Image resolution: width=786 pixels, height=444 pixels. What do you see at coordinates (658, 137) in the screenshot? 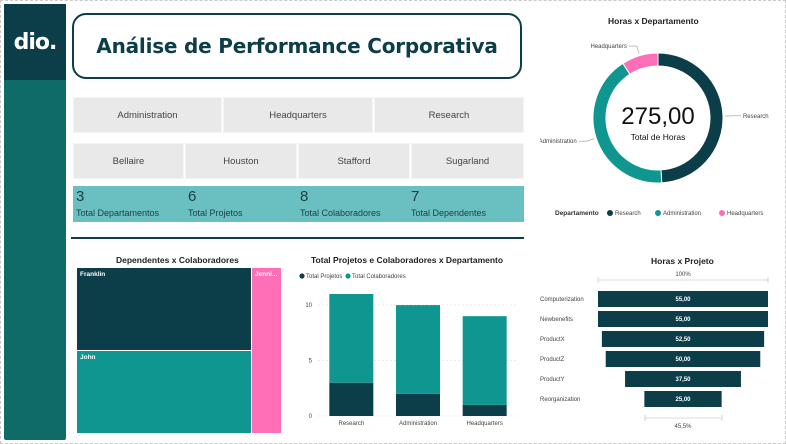
I see `donut-center-label: Total de Horas` at bounding box center [658, 137].